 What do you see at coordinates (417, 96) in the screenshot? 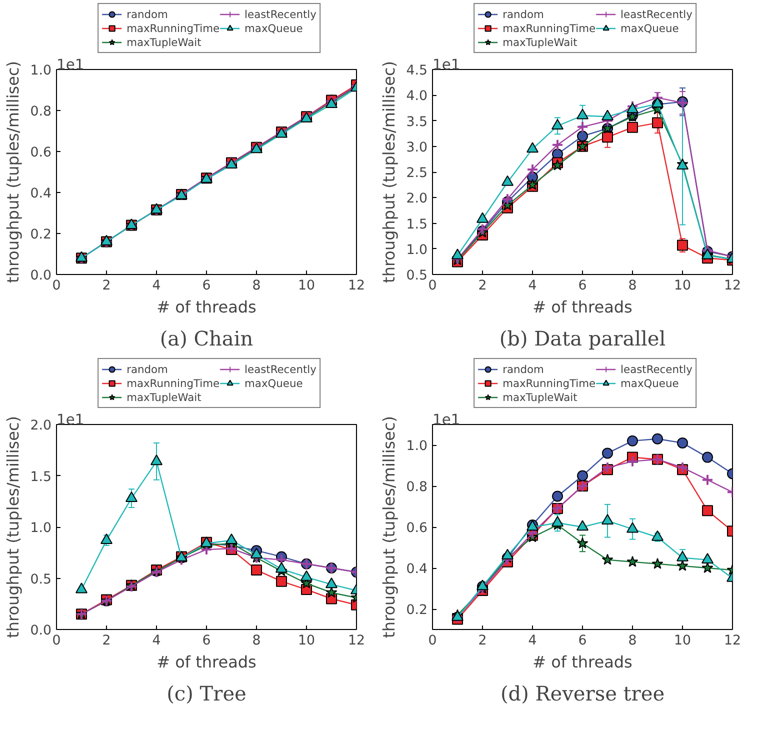
I see `y-tick-label: 4.0` at bounding box center [417, 96].